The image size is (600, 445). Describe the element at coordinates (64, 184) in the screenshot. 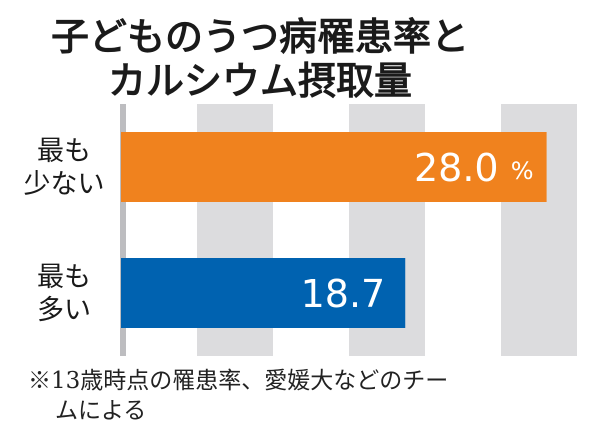

I see `category-label-line: 少ない` at that location.